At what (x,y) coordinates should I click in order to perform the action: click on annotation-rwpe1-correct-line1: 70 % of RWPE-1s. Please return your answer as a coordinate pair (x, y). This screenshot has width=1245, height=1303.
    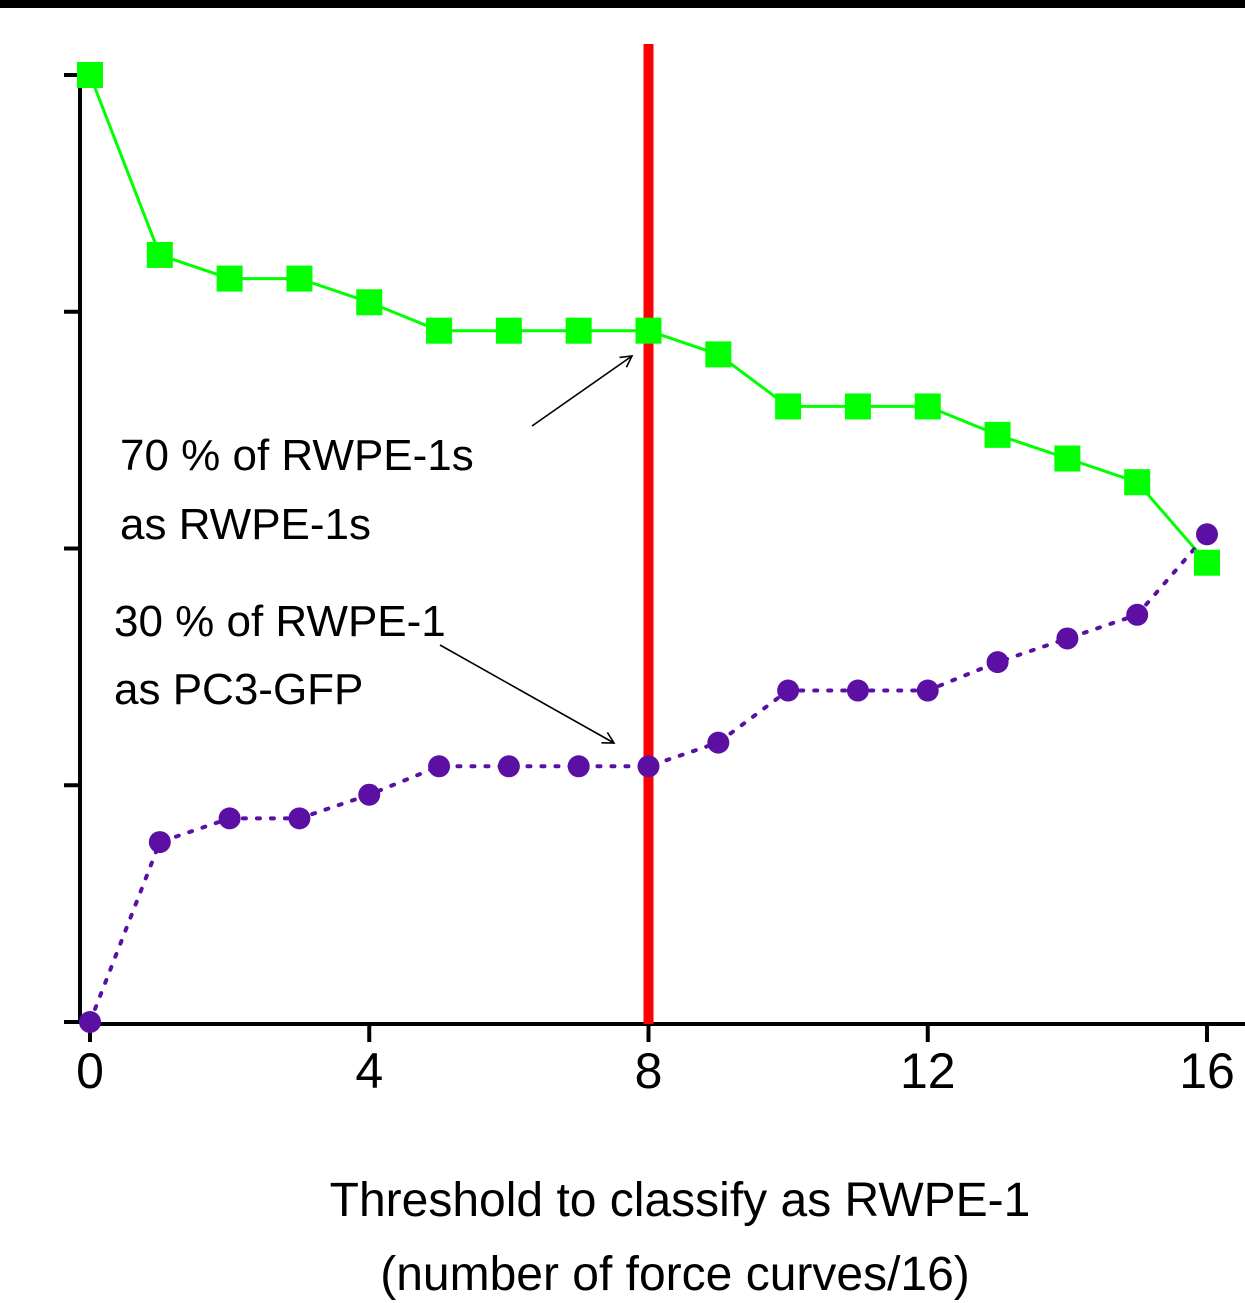
    Looking at the image, I should click on (297, 455).